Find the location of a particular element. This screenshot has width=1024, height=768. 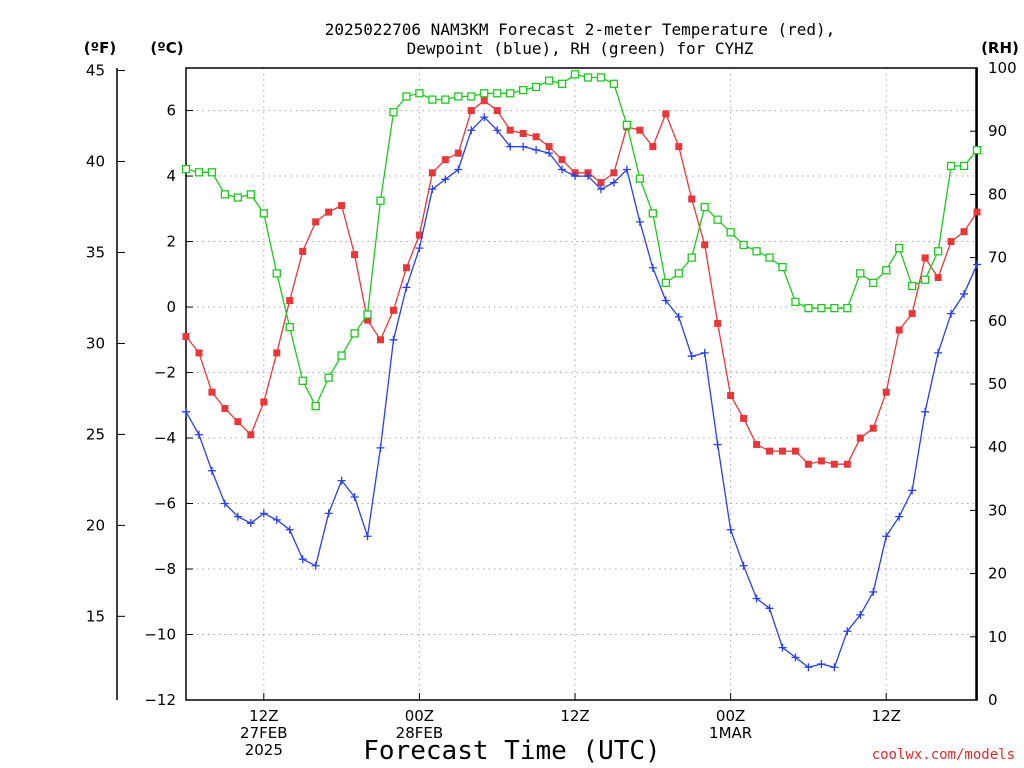

celsius-tick-label: −8 is located at coordinates (165, 569).